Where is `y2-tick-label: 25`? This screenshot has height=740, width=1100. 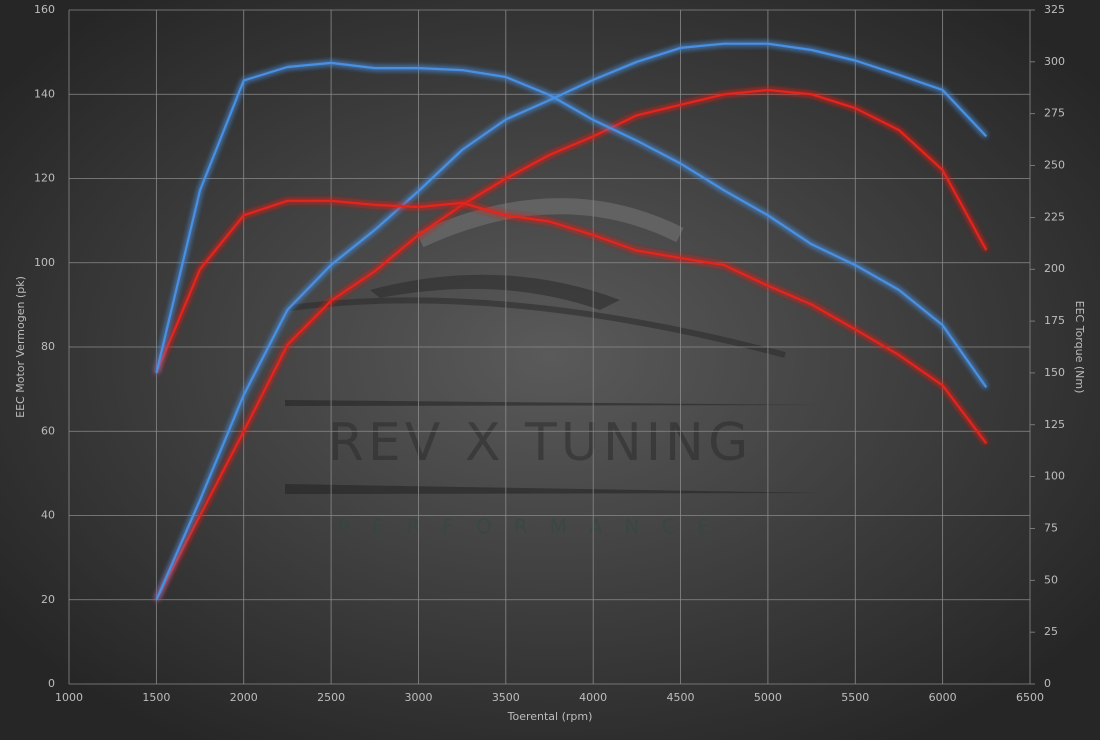
y2-tick-label: 25 is located at coordinates (1051, 631).